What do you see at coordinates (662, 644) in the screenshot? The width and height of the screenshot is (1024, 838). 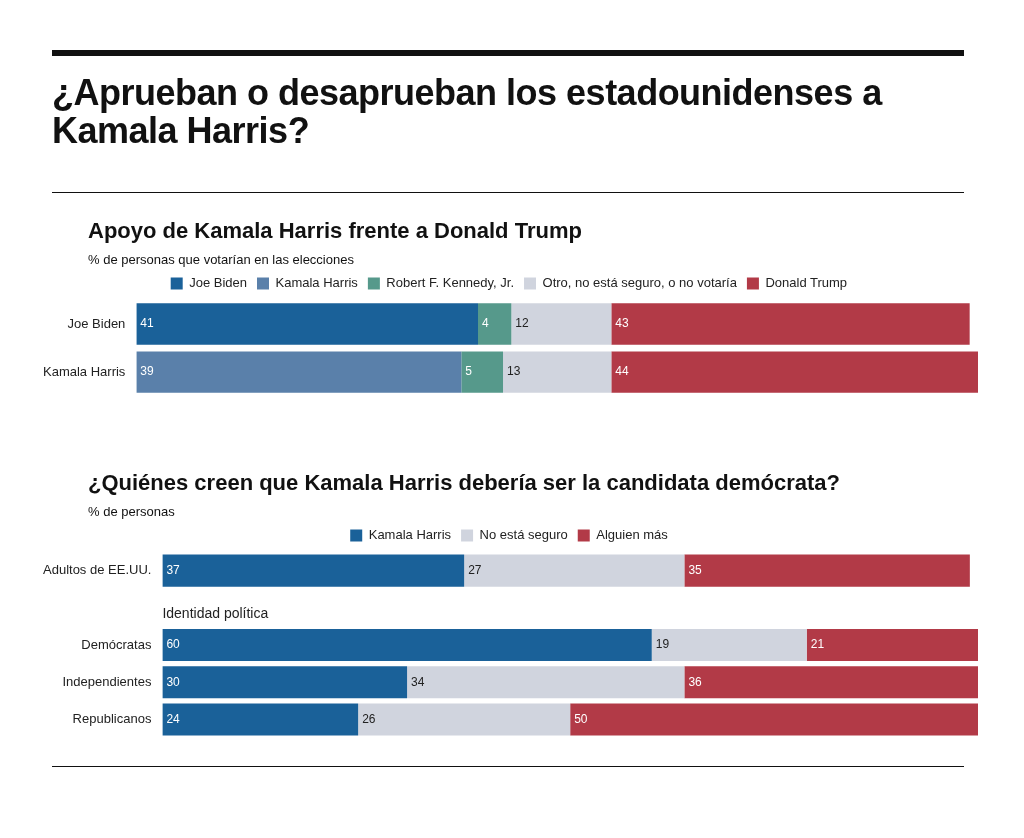 I see `data-label: 19` at bounding box center [662, 644].